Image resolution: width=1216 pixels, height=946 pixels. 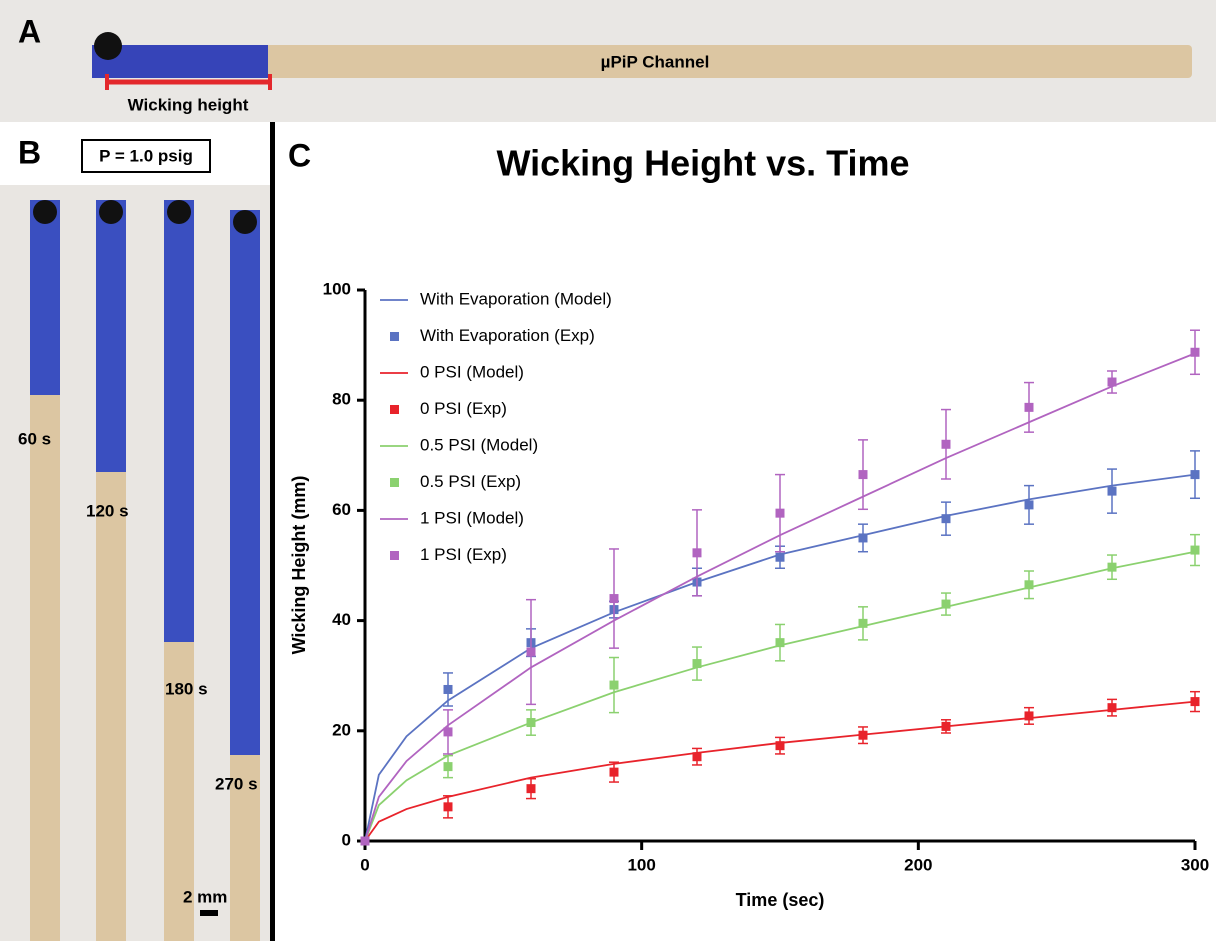 What do you see at coordinates (236, 783) in the screenshot?
I see `time-label: 270 s` at bounding box center [236, 783].